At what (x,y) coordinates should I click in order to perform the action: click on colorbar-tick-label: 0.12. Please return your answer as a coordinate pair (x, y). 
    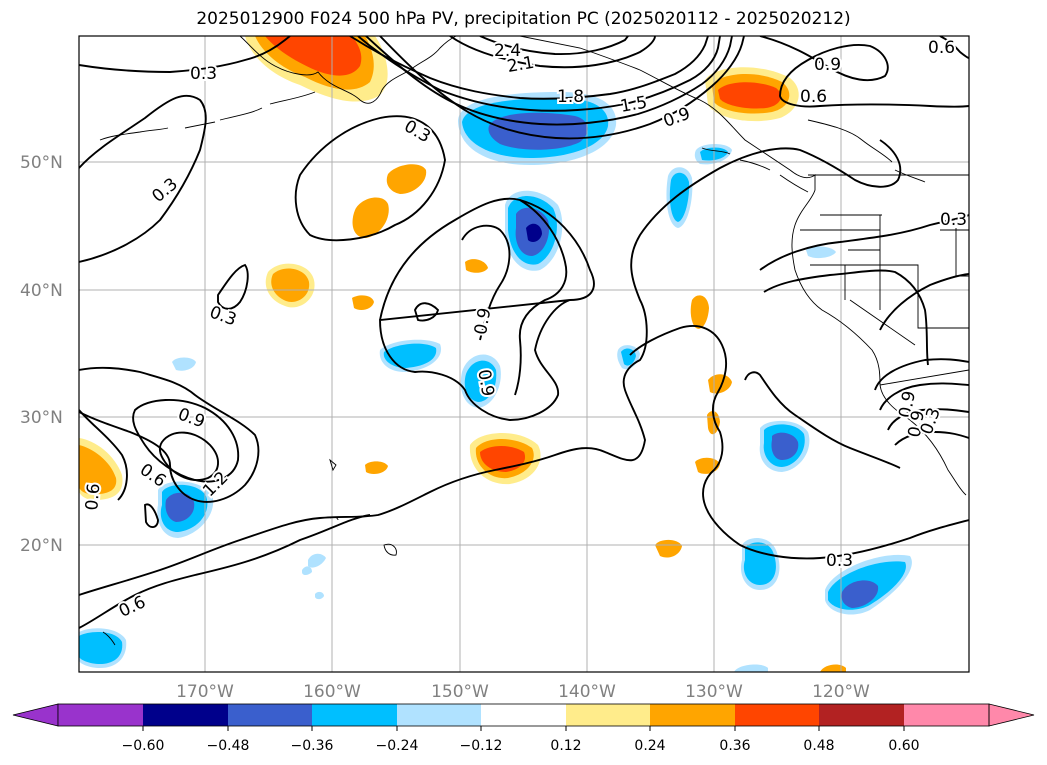
    Looking at the image, I should click on (565, 746).